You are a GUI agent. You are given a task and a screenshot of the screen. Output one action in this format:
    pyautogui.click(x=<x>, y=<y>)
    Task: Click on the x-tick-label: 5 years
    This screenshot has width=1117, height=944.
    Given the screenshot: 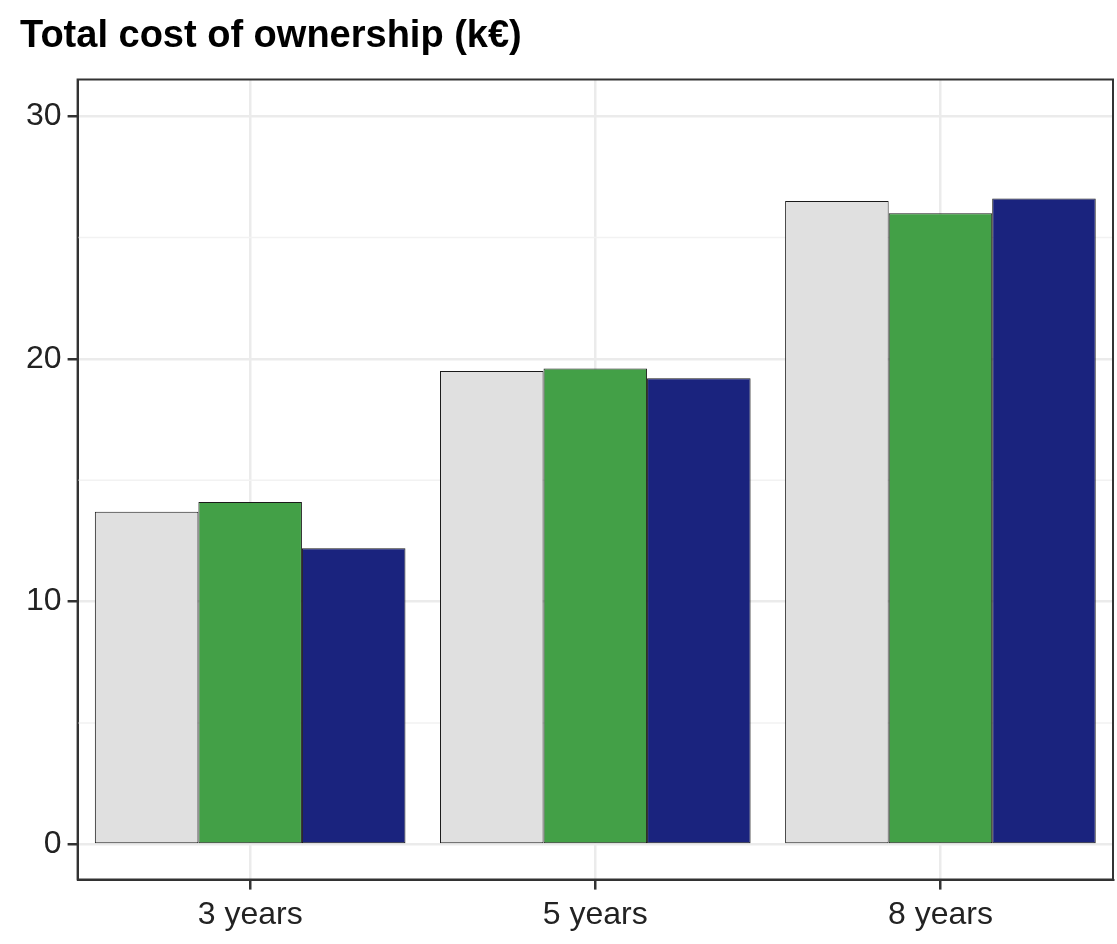 What is the action you would take?
    pyautogui.click(x=595, y=912)
    